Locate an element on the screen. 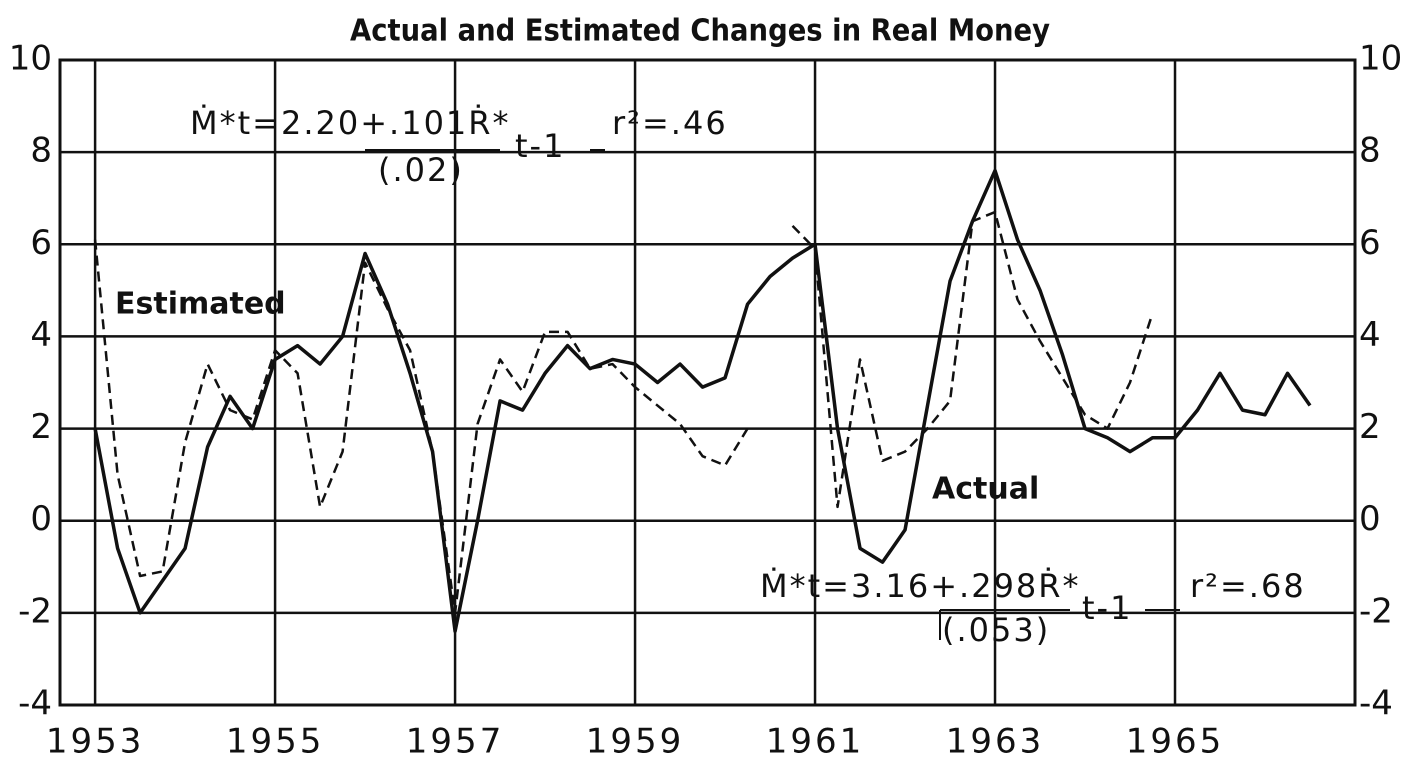  y2-tick-label: 2 is located at coordinates (1370, 427).